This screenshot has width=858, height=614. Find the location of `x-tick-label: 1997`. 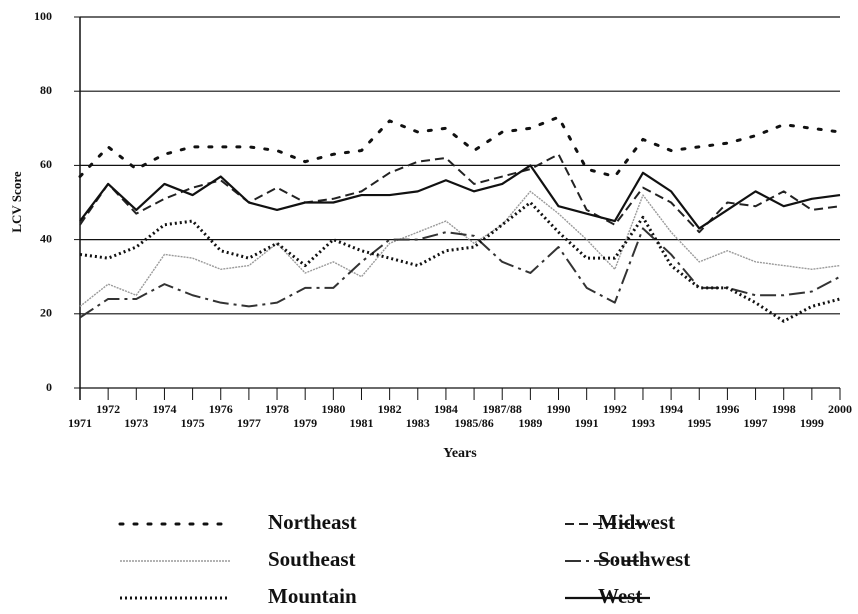

x-tick-label: 1997 is located at coordinates (756, 423).